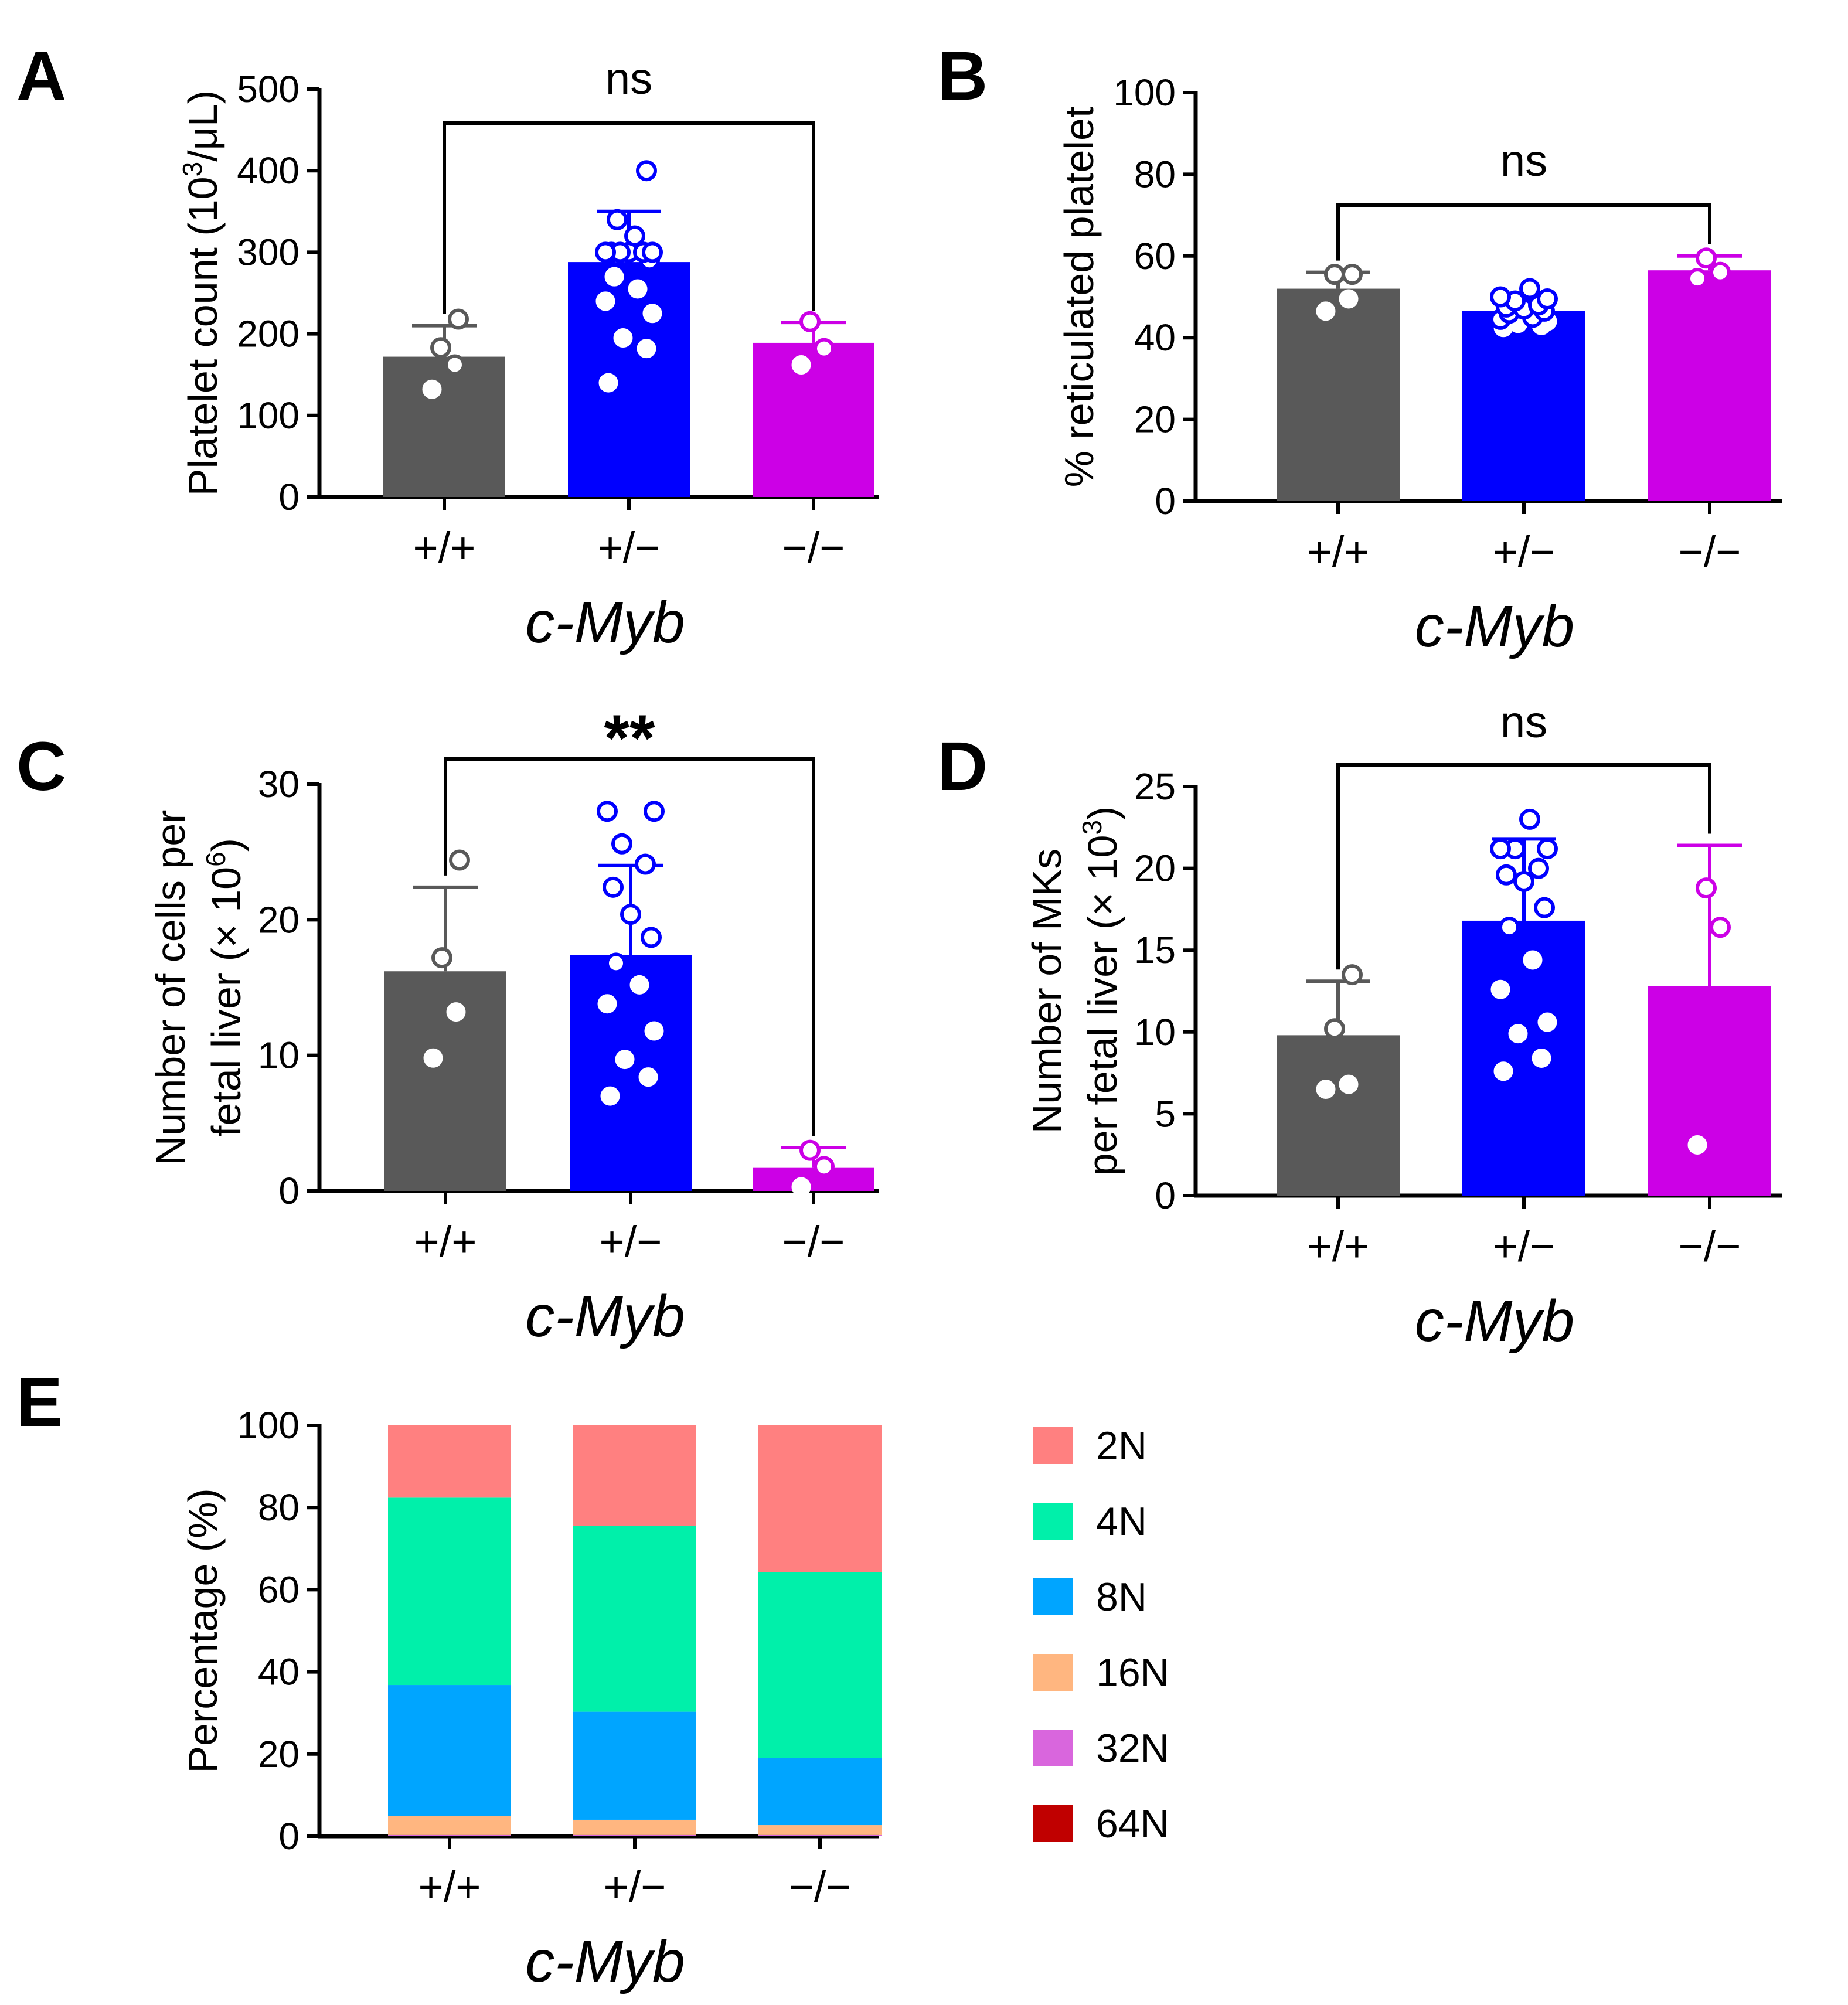 This screenshot has height=2005, width=1848. I want to click on panel-letter: C, so click(41, 766).